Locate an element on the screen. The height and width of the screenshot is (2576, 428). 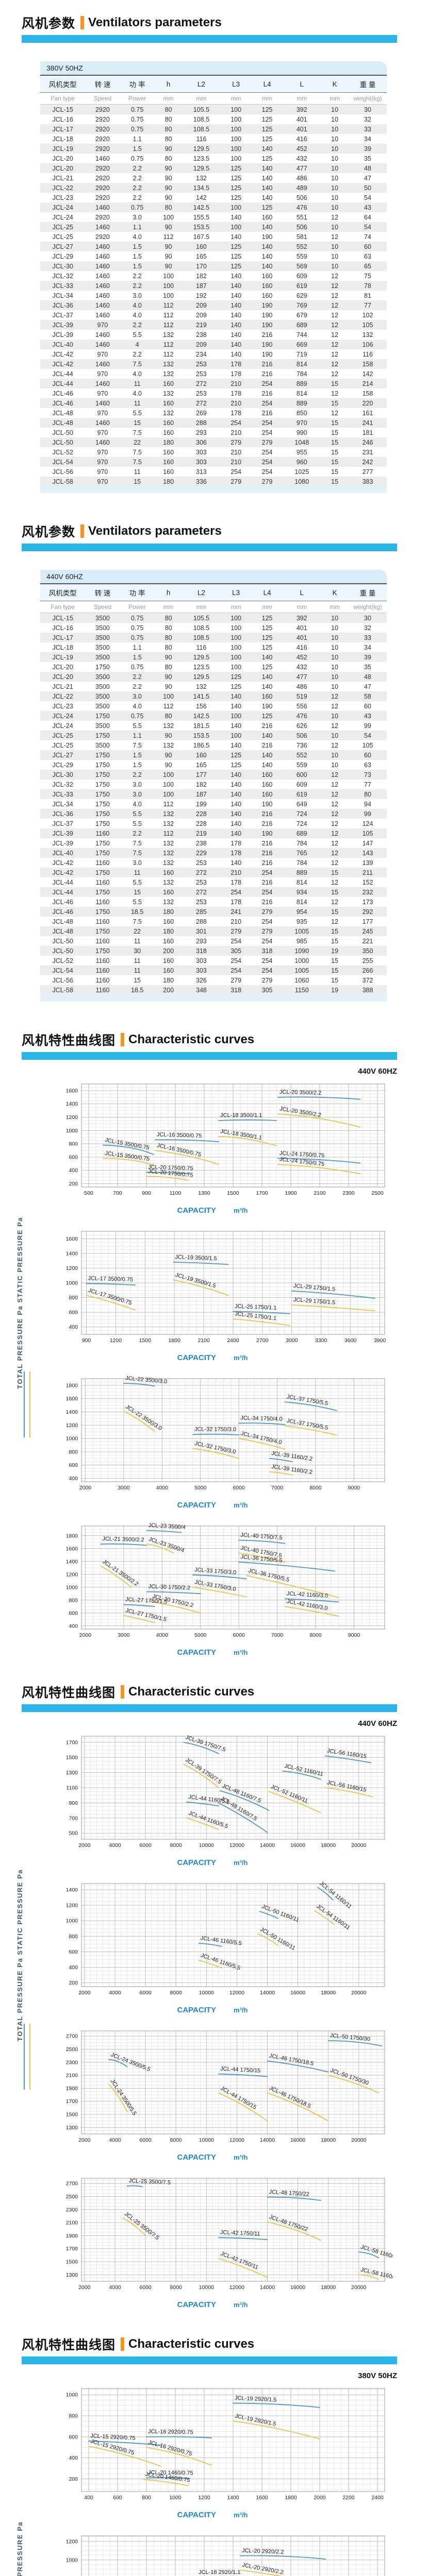
svg-text: 200 is located at coordinates (73, 1184).